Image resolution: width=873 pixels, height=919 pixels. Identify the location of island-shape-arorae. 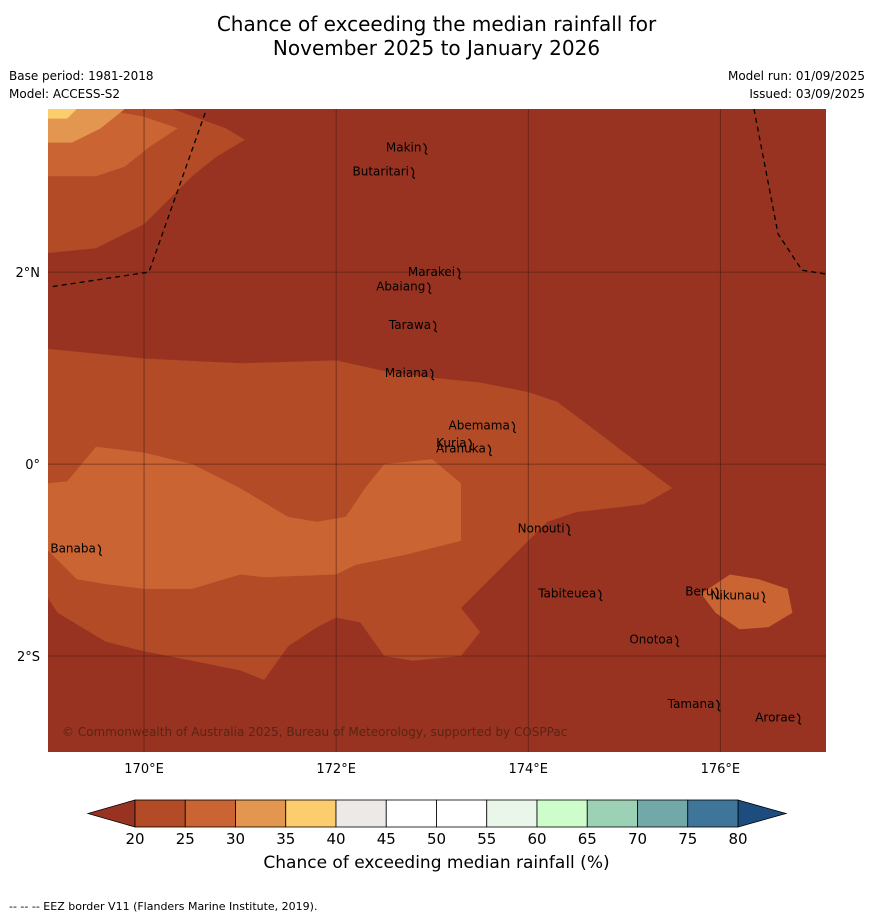
(799, 719).